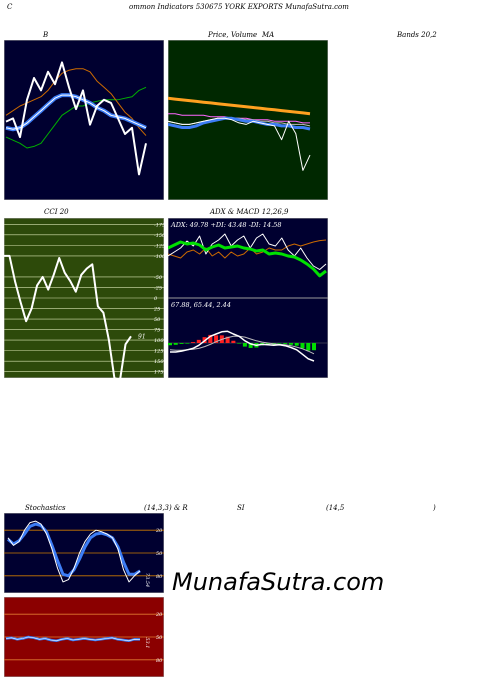 Image resolution: width=500 pixels, height=680 pixels. I want to click on rsi-last-value: 53.1, so click(147, 642).